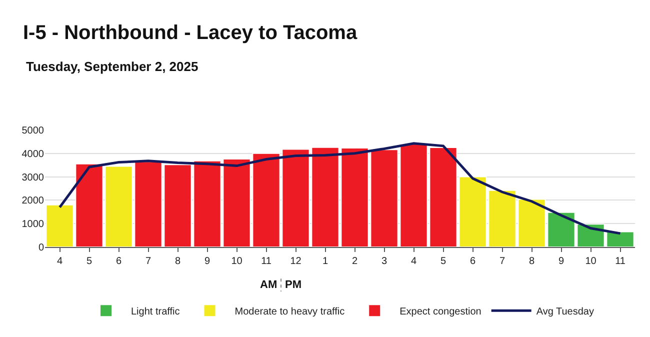 The width and height of the screenshot is (650, 337). I want to click on y-tick-label: 1000, so click(33, 224).